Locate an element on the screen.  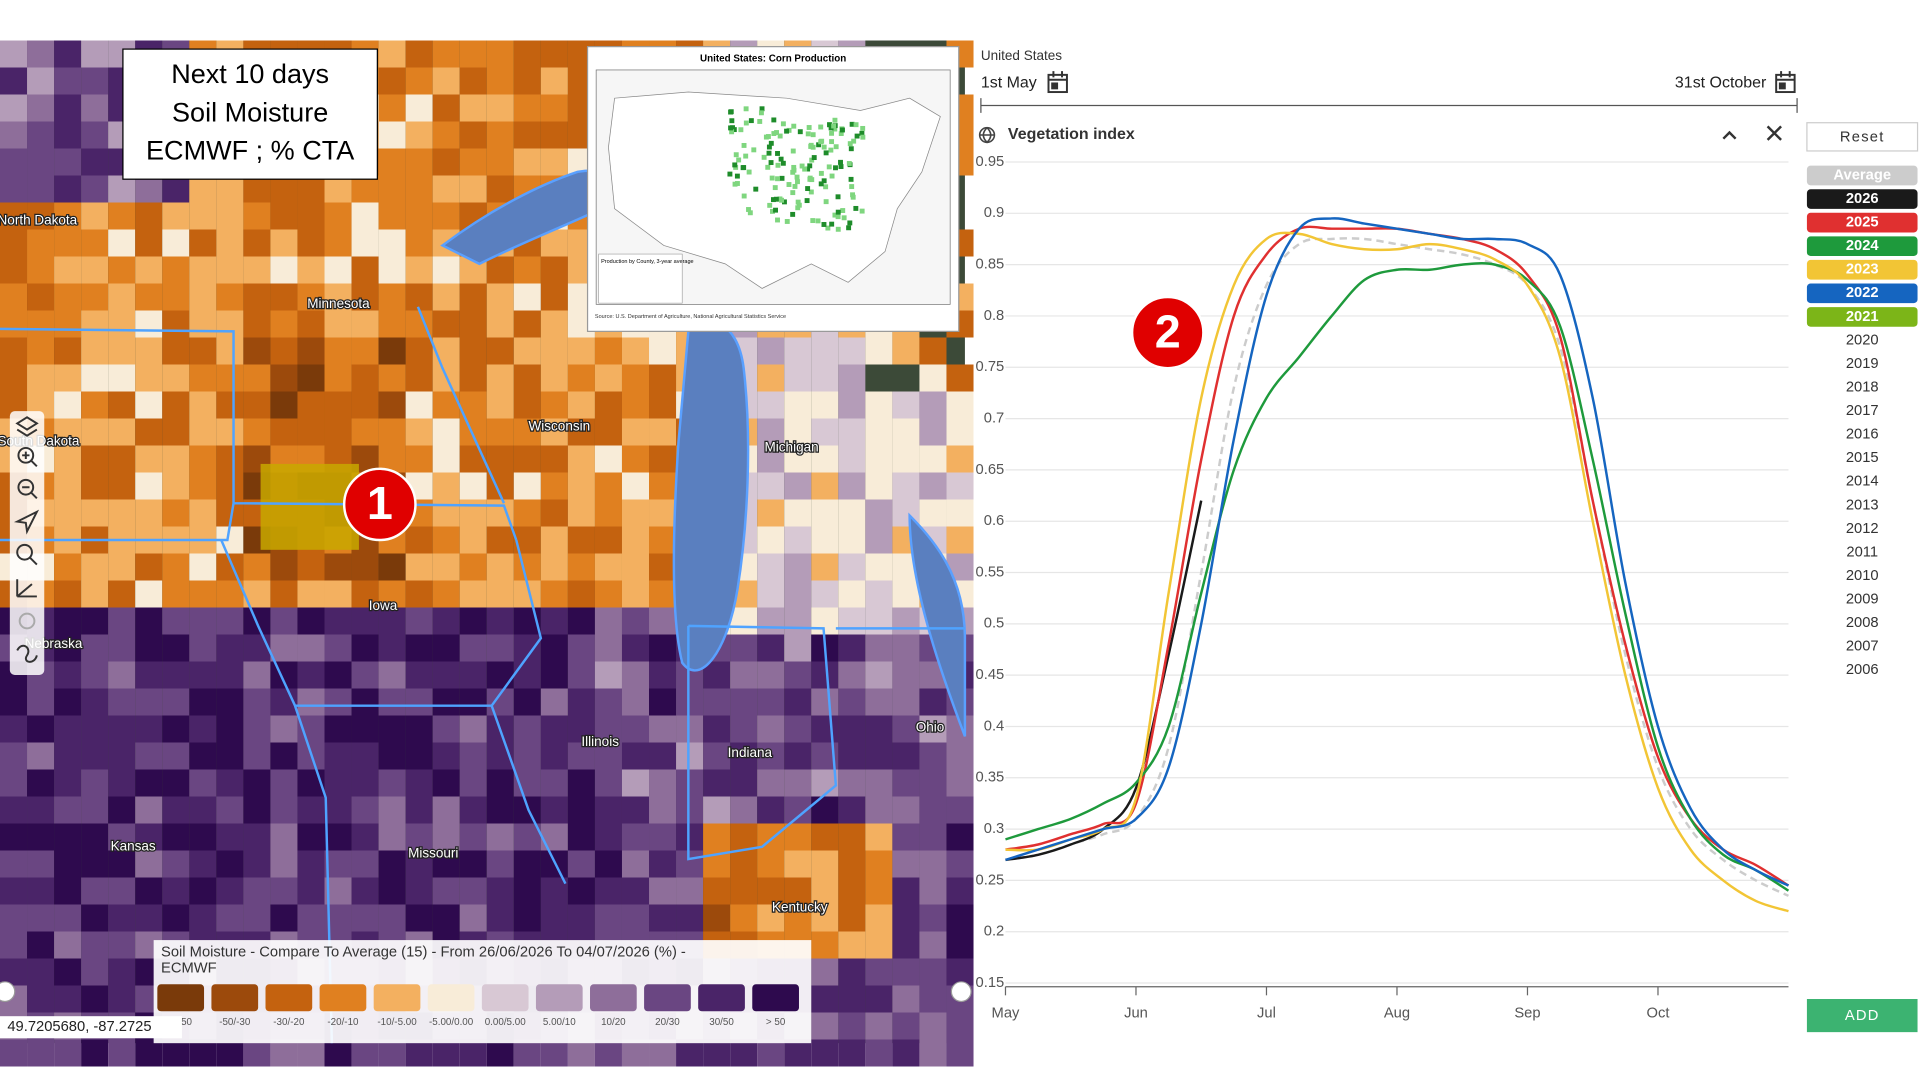
legend-label: 2023 is located at coordinates (1862, 270).